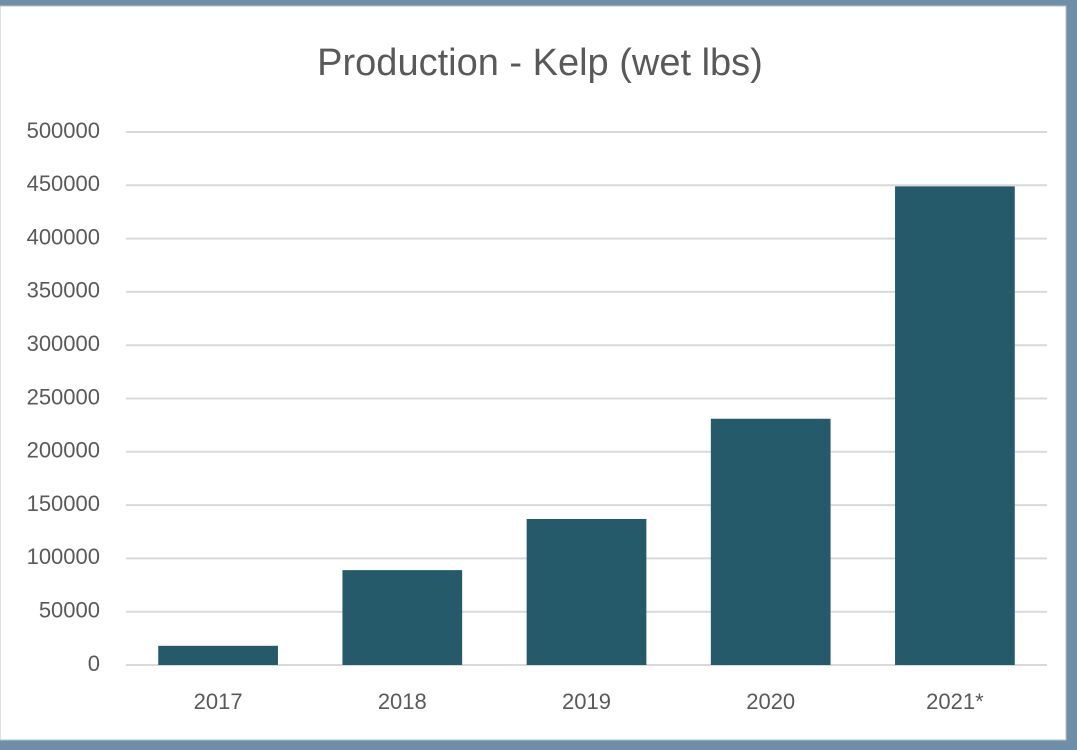  I want to click on y-tick-label: 450000, so click(63, 183).